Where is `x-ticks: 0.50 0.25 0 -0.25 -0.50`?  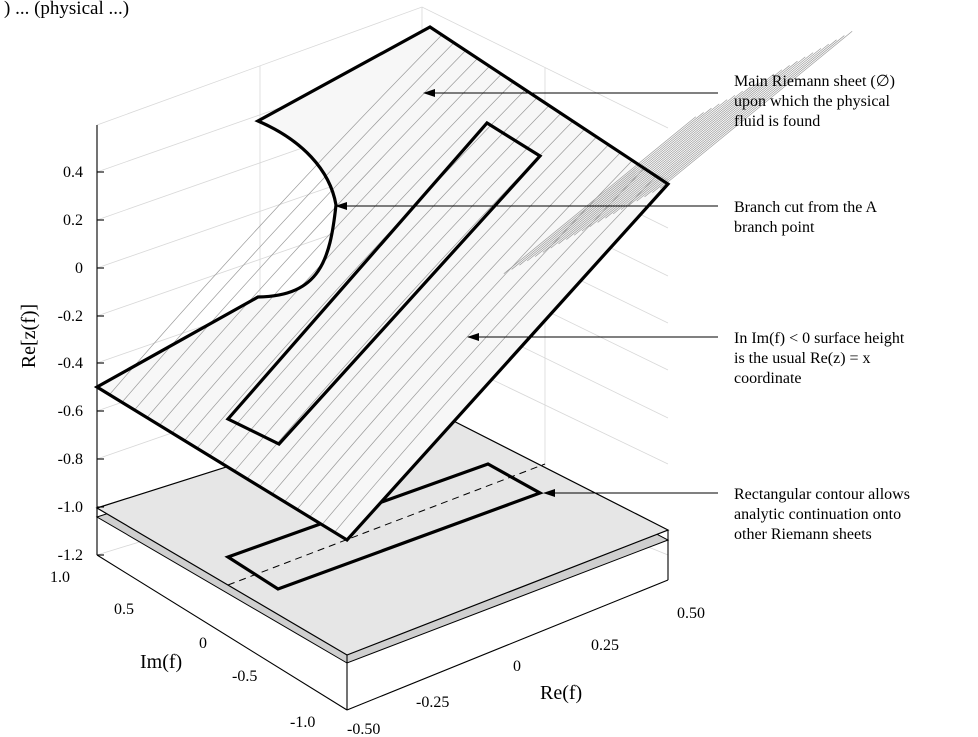 x-ticks: 0.50 0.25 0 -0.25 -0.50 is located at coordinates (526, 671).